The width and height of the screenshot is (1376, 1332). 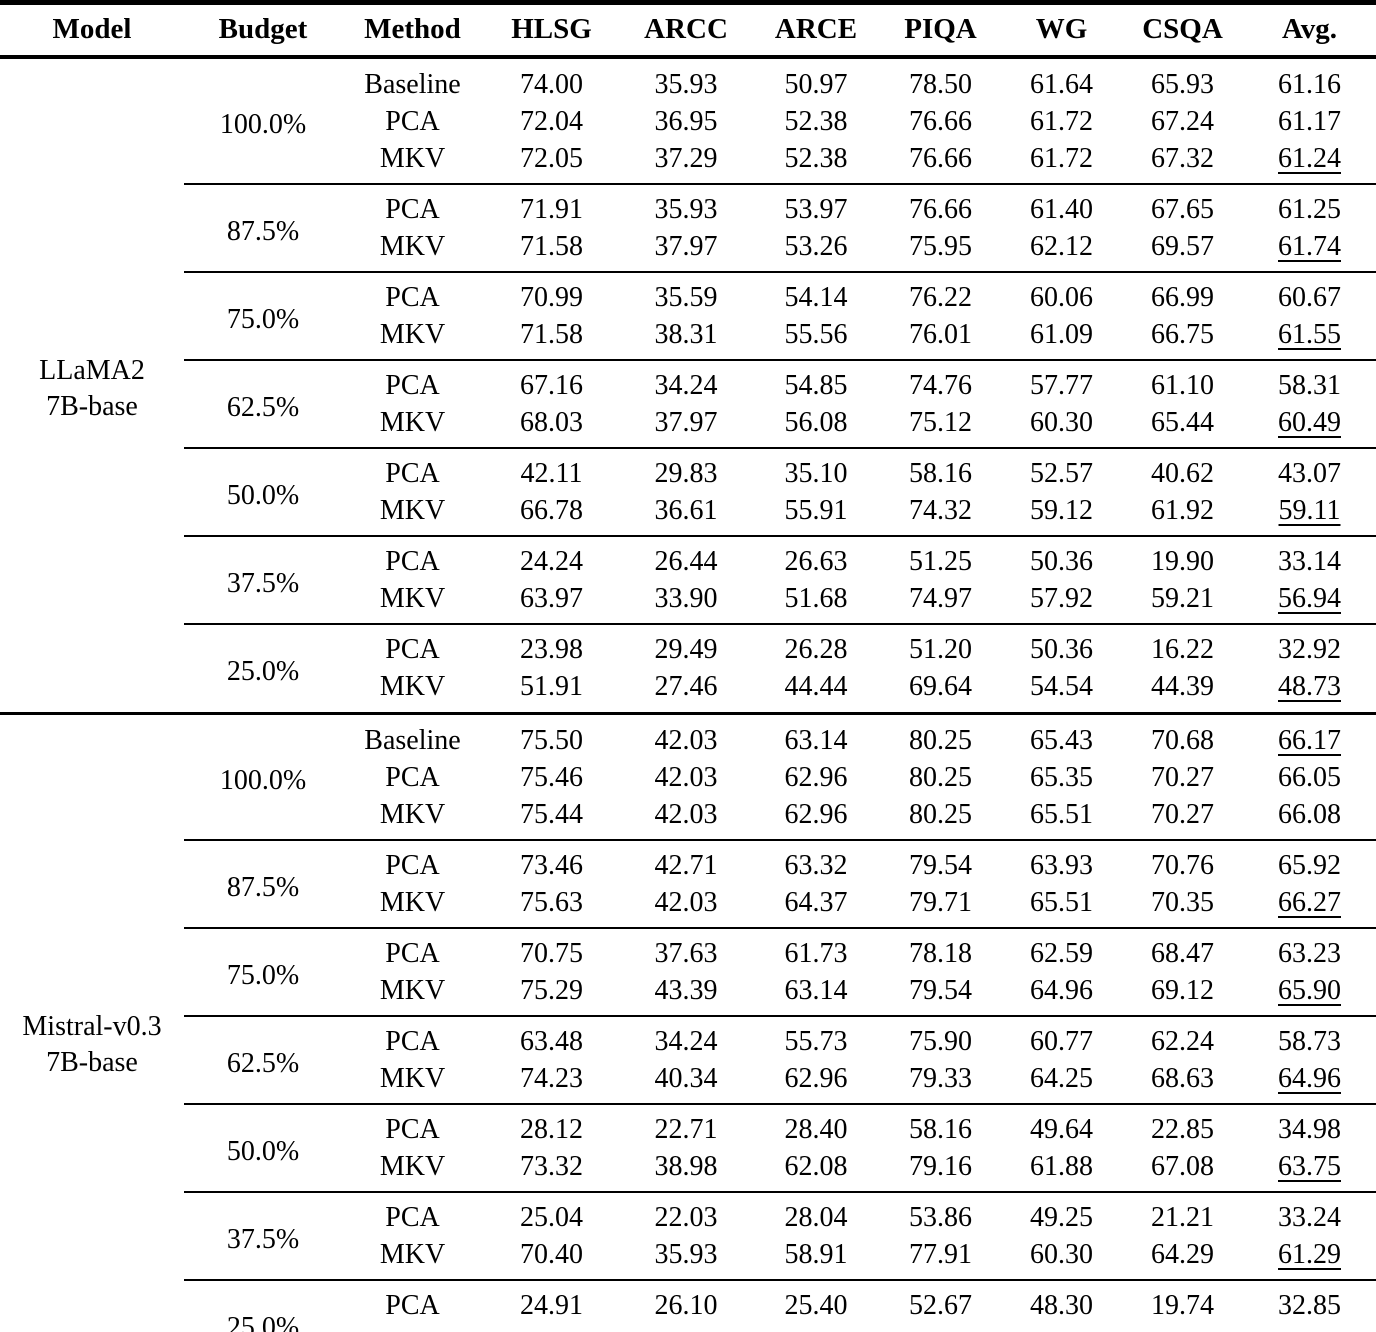 What do you see at coordinates (1182, 1301) in the screenshot?
I see `score-cell: 19.74` at bounding box center [1182, 1301].